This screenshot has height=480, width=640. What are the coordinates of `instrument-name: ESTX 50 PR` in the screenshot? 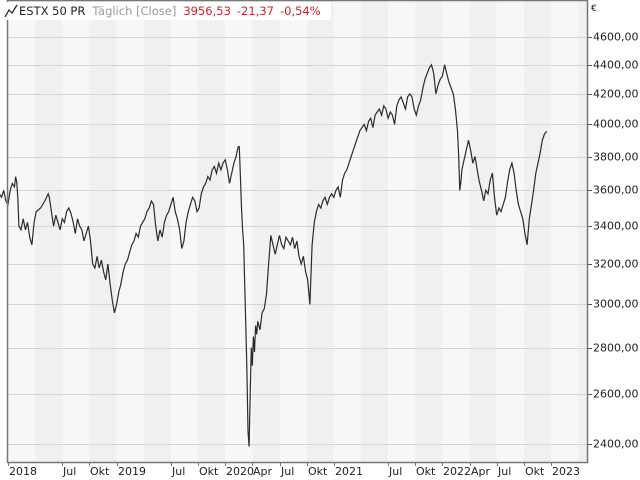 It's located at (52, 11).